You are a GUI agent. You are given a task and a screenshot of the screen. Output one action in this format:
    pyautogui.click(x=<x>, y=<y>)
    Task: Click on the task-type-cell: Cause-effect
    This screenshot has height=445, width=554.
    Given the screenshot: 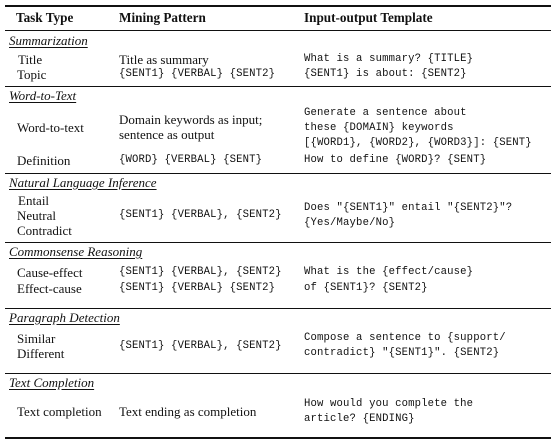 What is the action you would take?
    pyautogui.click(x=50, y=272)
    